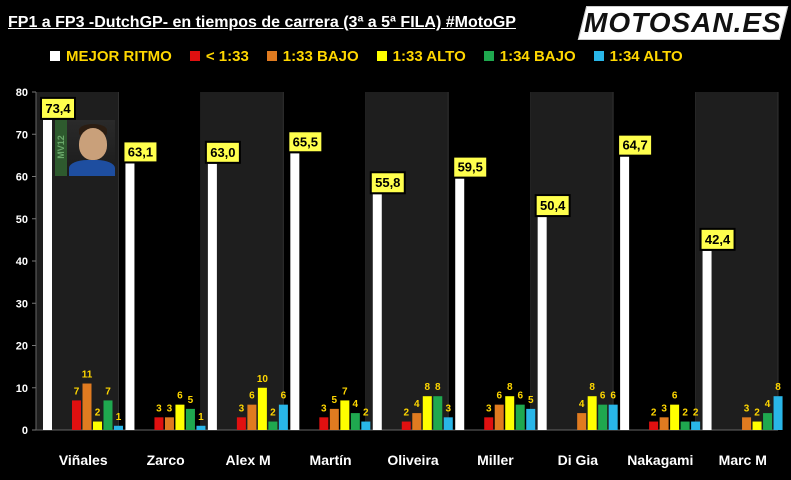 The height and width of the screenshot is (480, 791). I want to click on x-tick-label: Viñales, so click(83, 460).